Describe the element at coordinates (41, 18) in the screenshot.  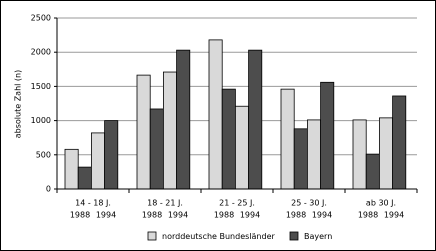
I see `y-tick-label: 2500` at that location.